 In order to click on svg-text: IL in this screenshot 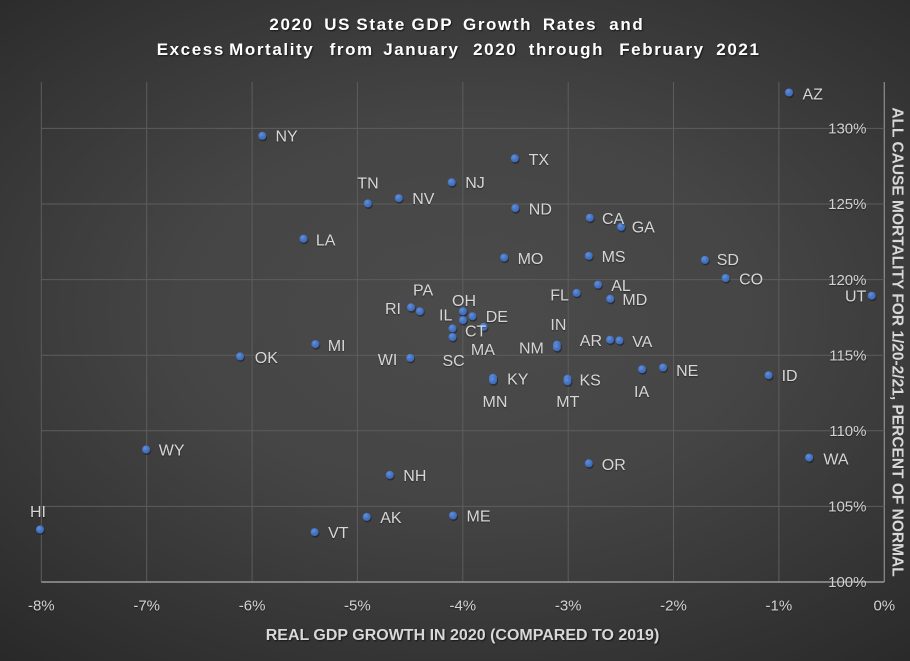, I will do `click(445, 316)`.